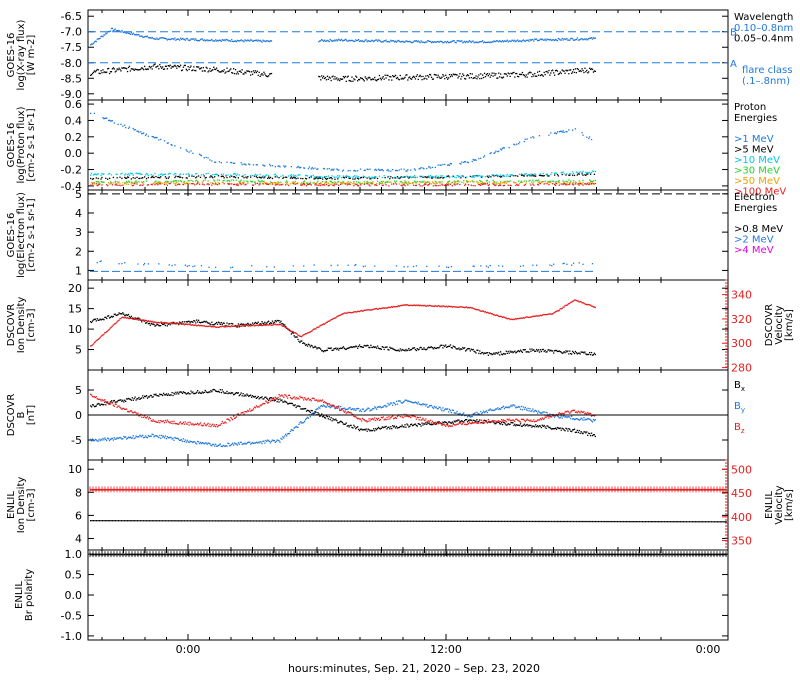 This screenshot has width=800, height=680. I want to click on right-y-axis-label: DSCOVR, so click(769, 325).